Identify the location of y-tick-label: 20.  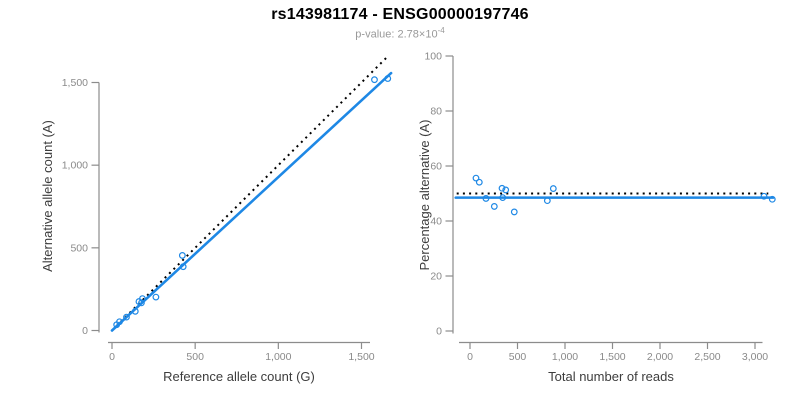
(436, 277).